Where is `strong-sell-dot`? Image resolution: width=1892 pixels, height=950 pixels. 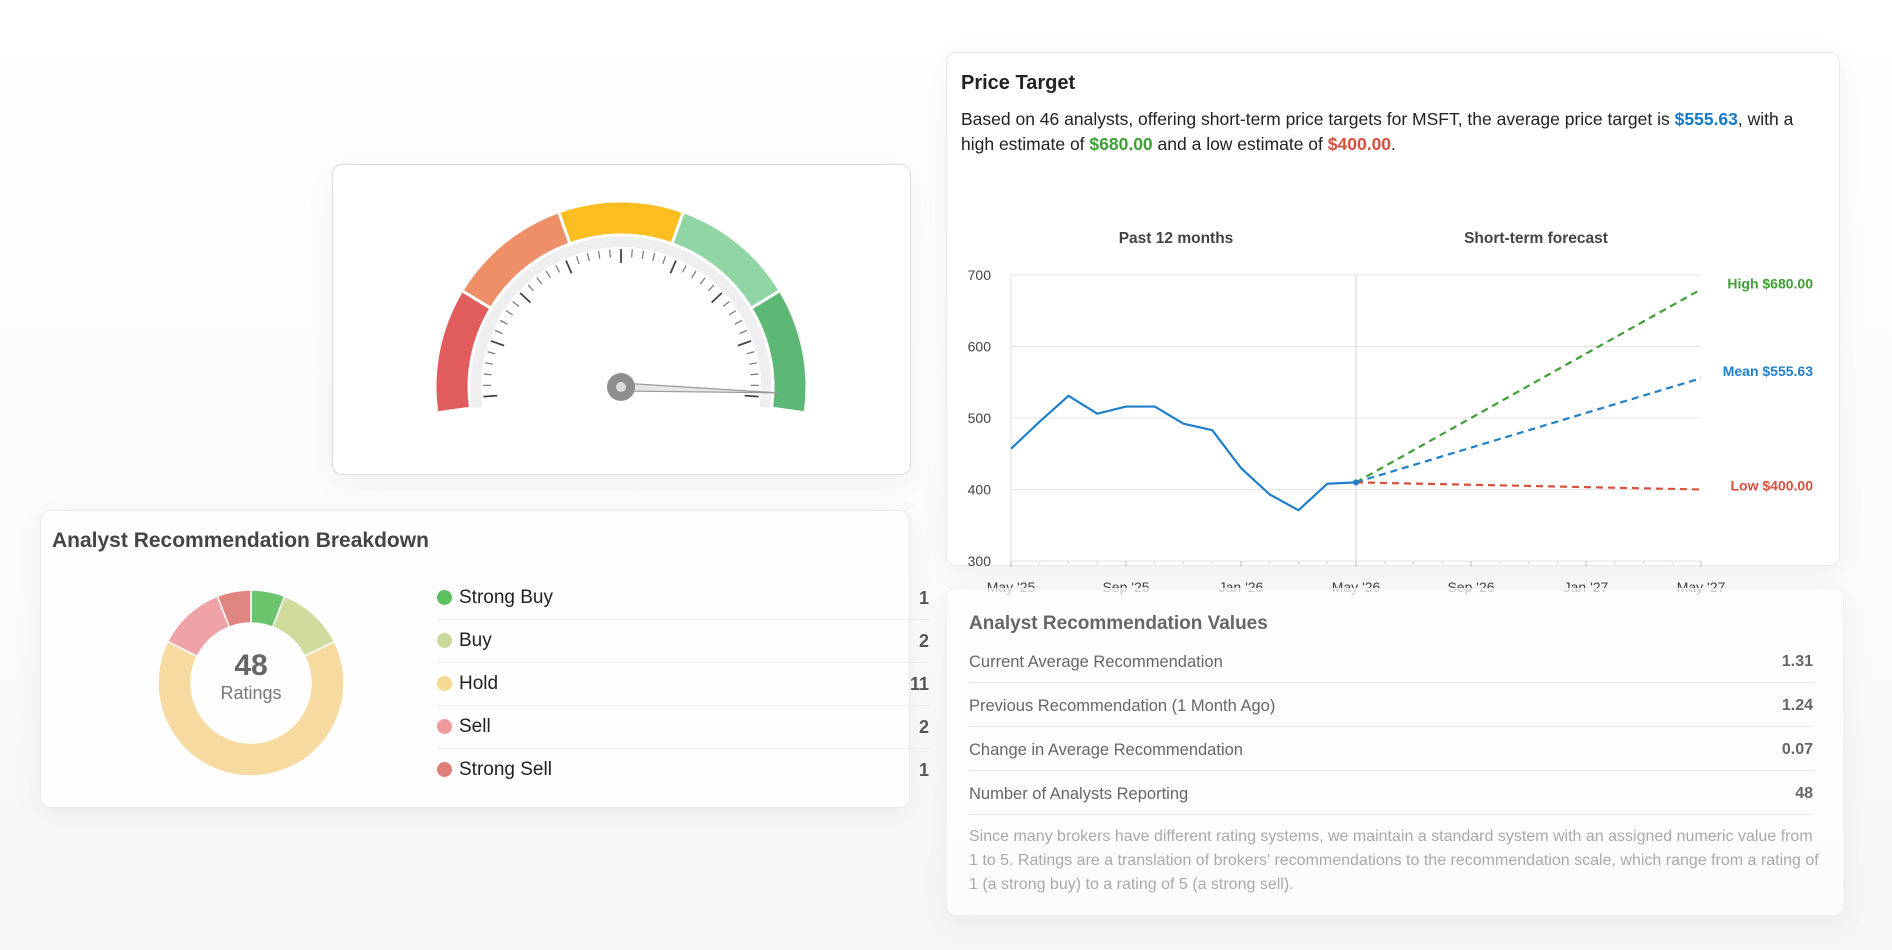 strong-sell-dot is located at coordinates (444, 769).